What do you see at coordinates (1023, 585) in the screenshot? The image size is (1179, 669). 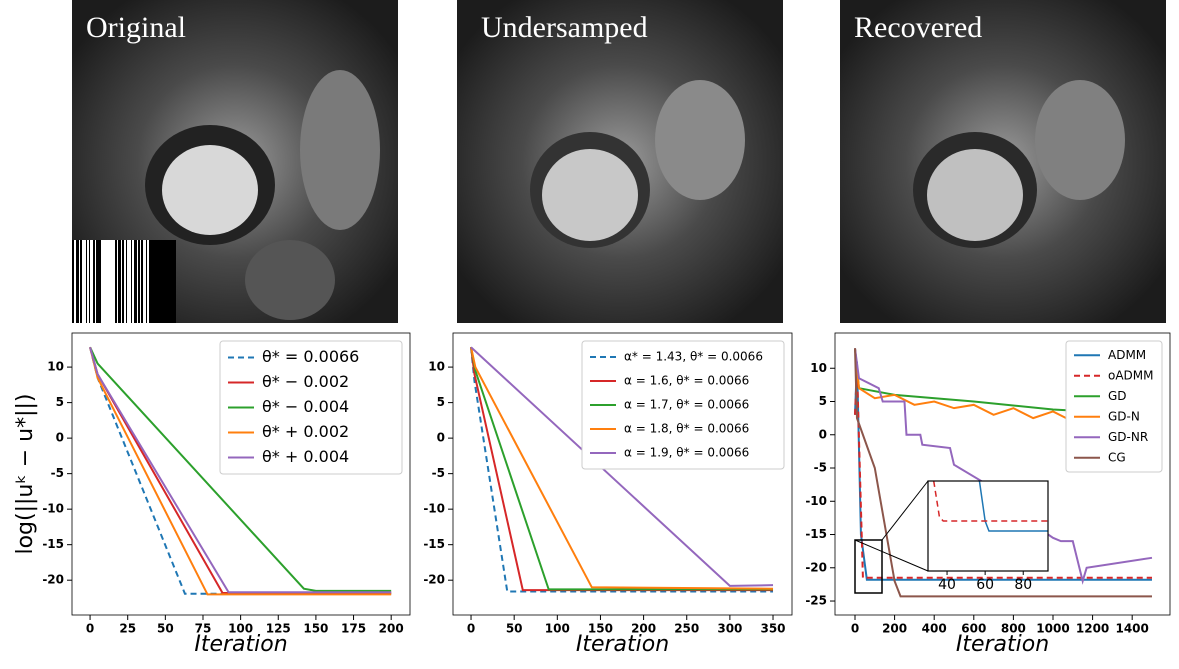 I see `inset-x-tick-label: 80` at bounding box center [1023, 585].